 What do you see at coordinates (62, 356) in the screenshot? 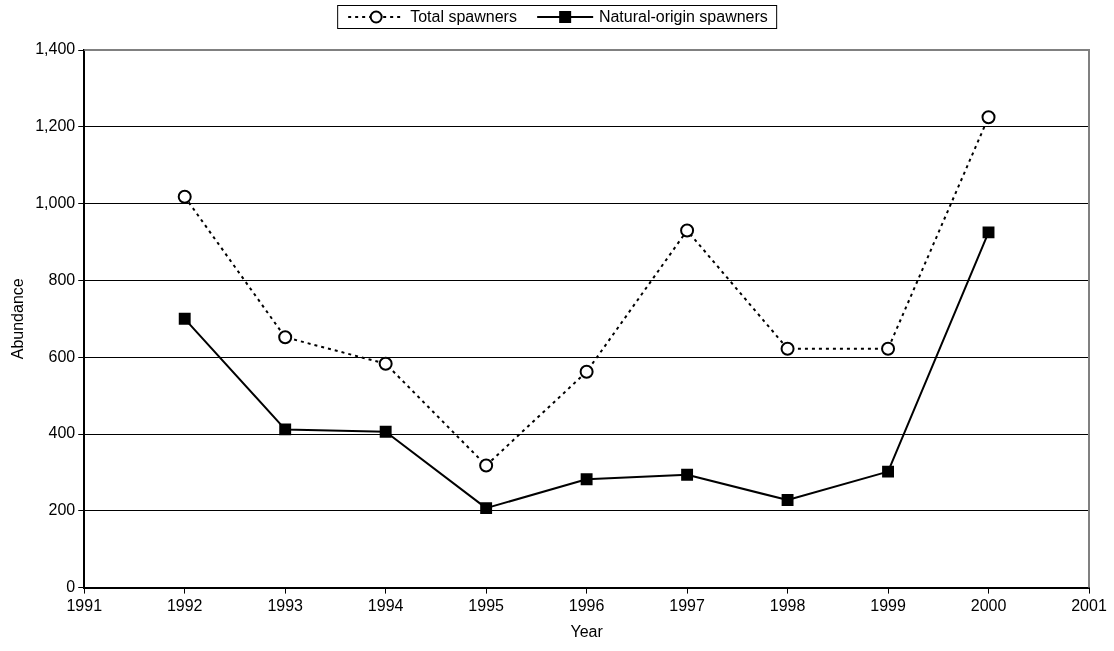
I see `y-tick-label: 600` at bounding box center [62, 356].